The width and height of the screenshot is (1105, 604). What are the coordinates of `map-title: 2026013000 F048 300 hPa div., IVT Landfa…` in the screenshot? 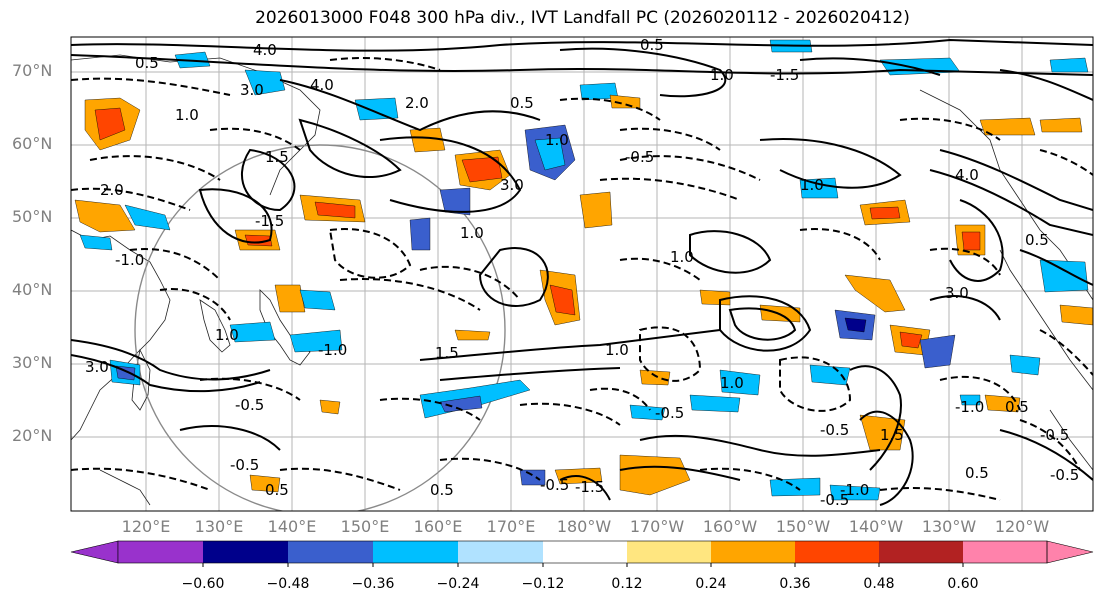 It's located at (582, 18).